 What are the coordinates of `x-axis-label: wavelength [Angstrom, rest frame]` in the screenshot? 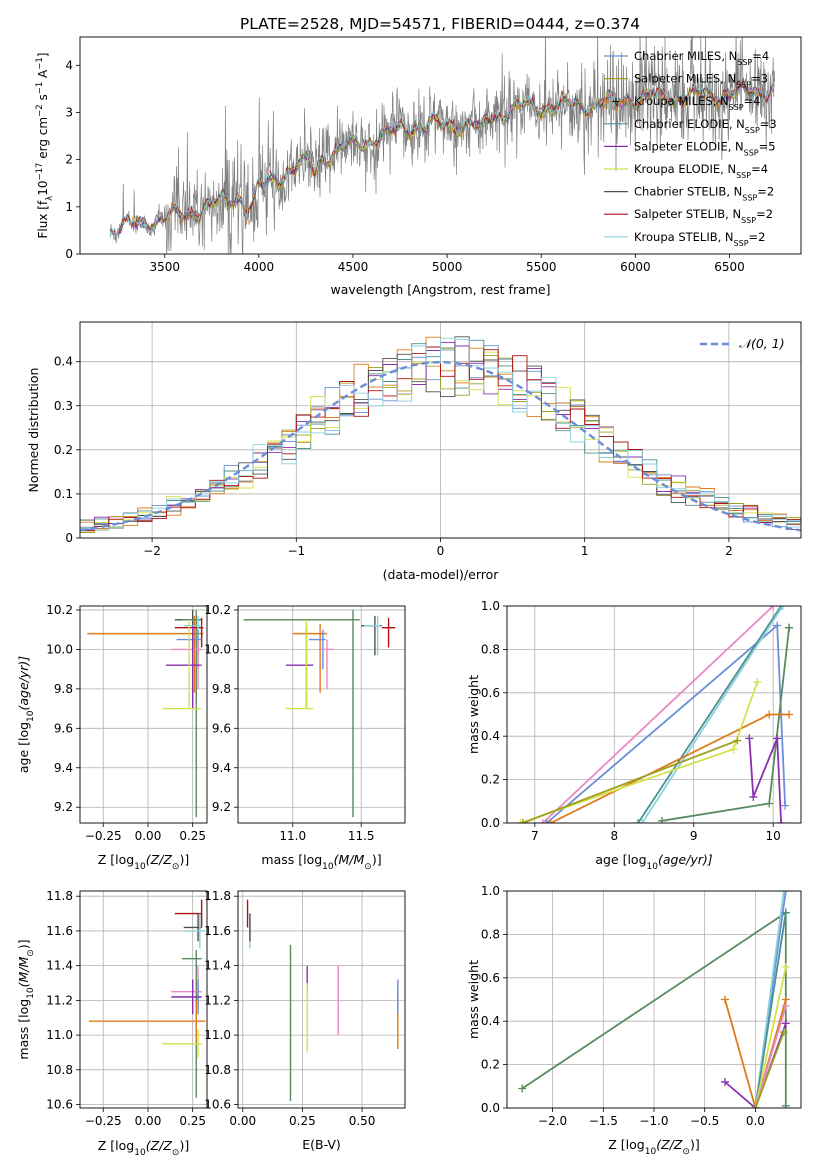 It's located at (440, 289).